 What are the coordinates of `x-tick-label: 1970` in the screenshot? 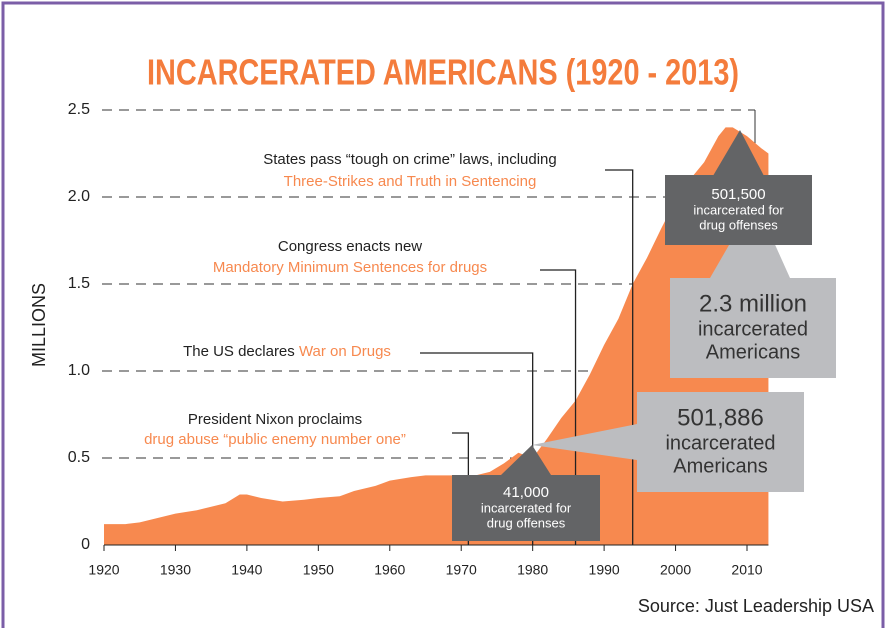 It's located at (461, 570).